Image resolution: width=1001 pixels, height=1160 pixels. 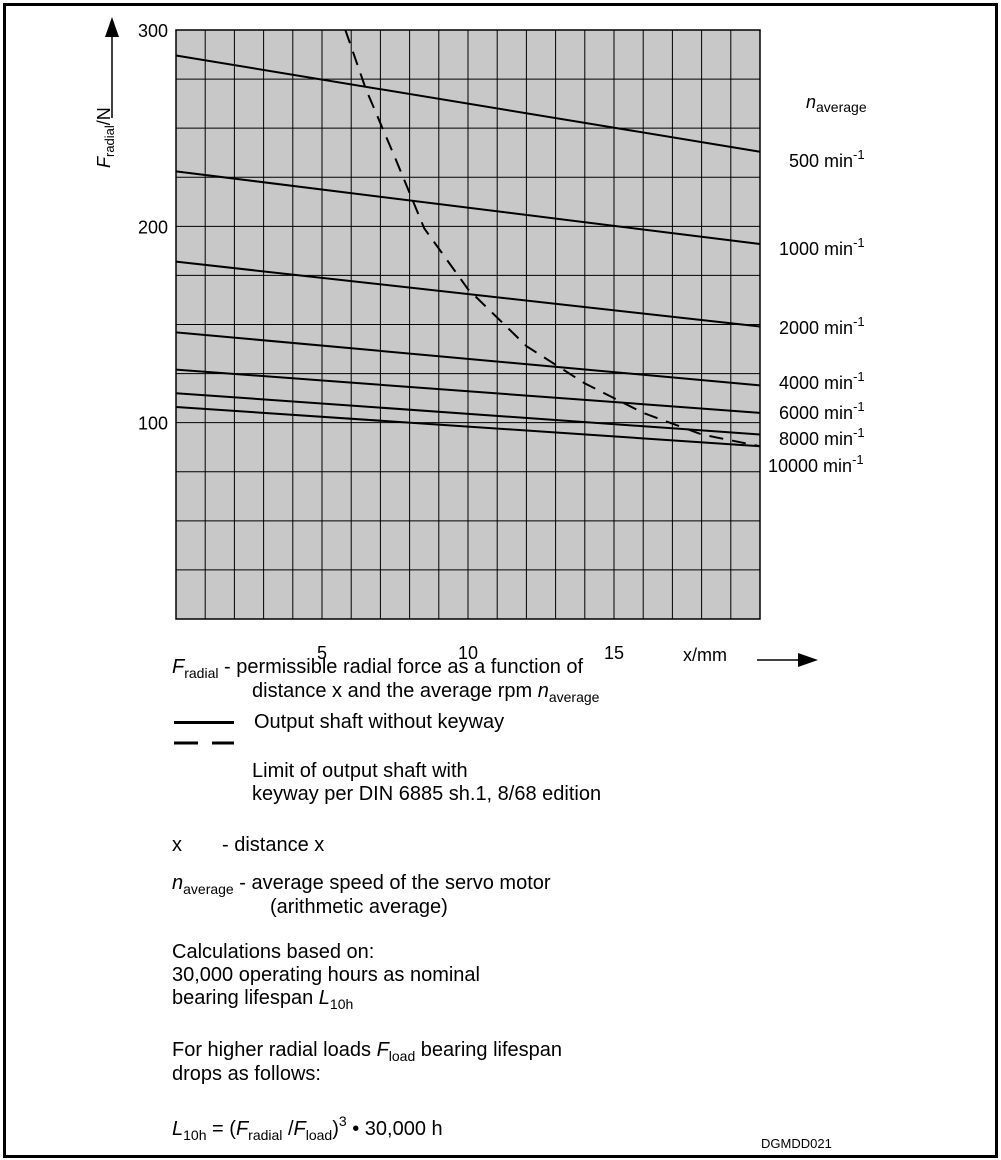 I want to click on series-line-8000-min, so click(x=468, y=414).